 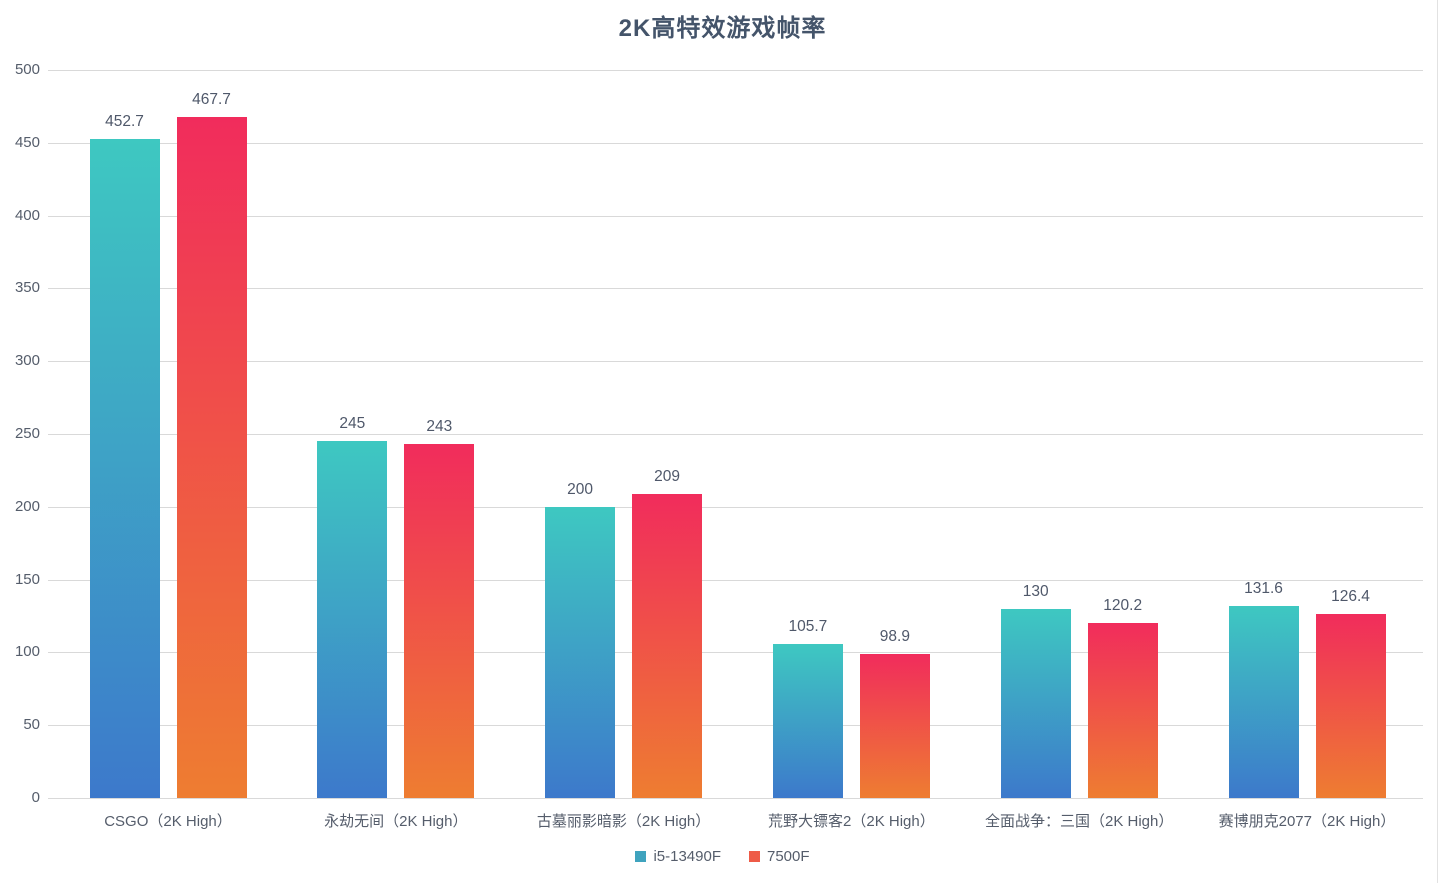 I want to click on y-axis-tick-label: 300, so click(x=27, y=361).